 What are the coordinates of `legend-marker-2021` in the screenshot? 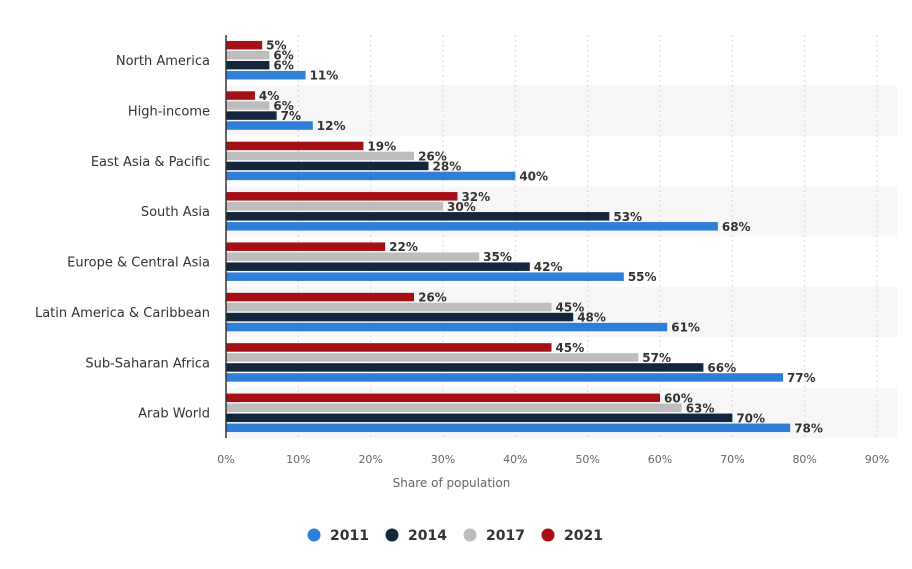 It's located at (548, 535).